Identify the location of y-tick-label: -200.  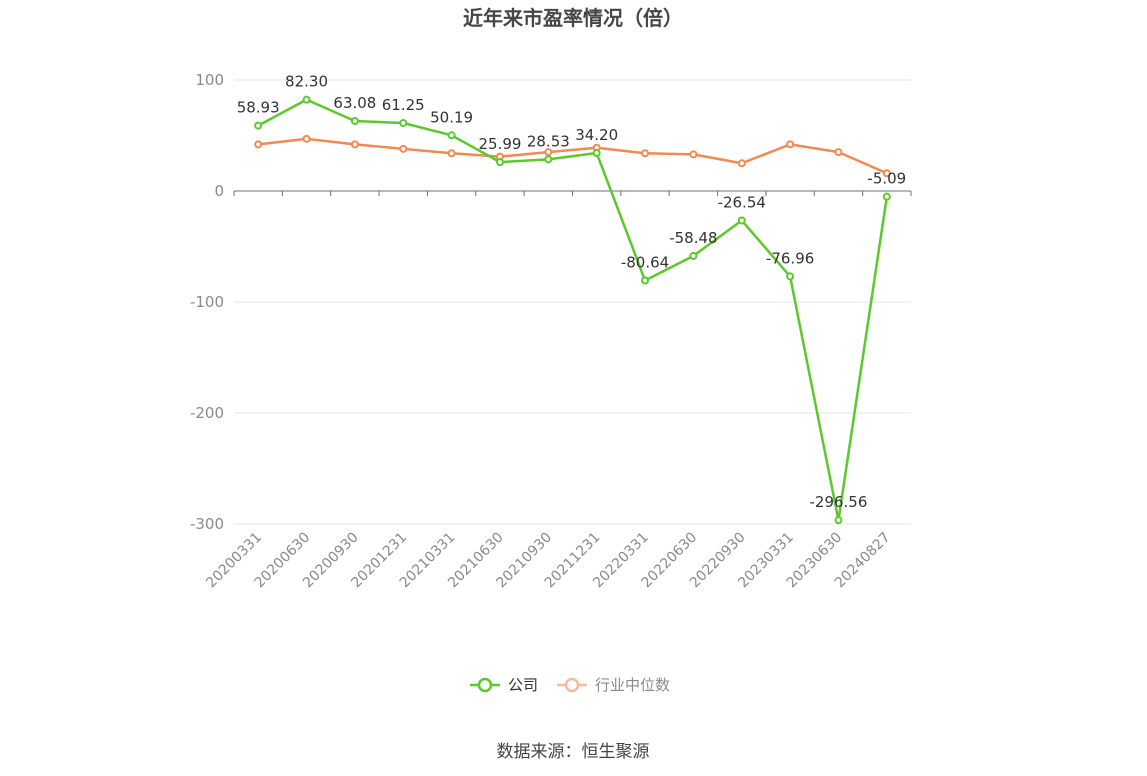
(207, 413).